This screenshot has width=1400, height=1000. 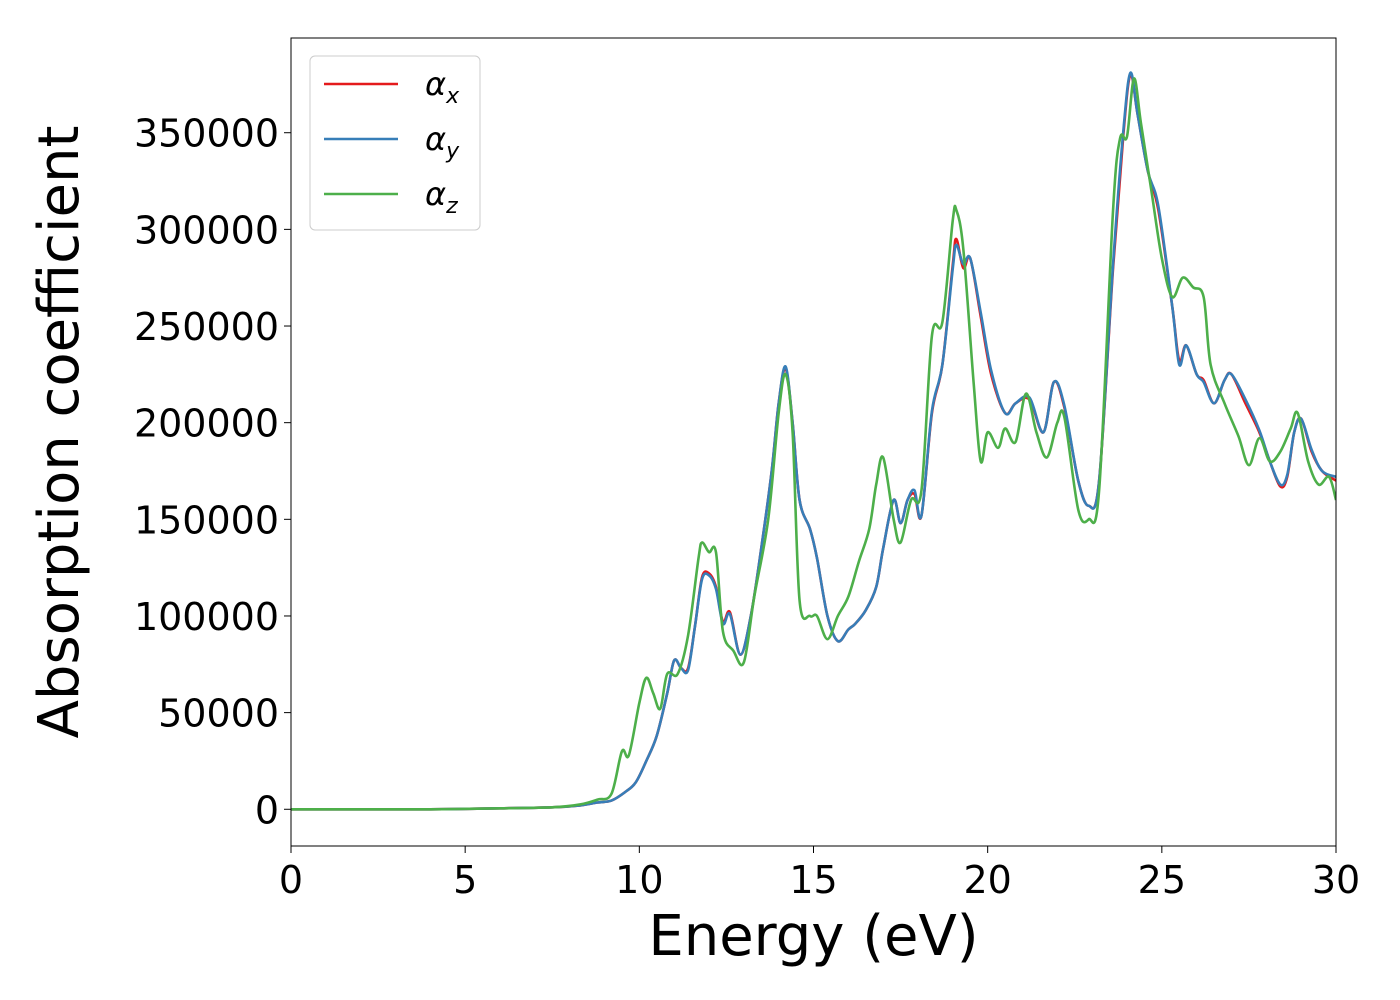 I want to click on legend-label-y: αy, so click(x=442, y=142).